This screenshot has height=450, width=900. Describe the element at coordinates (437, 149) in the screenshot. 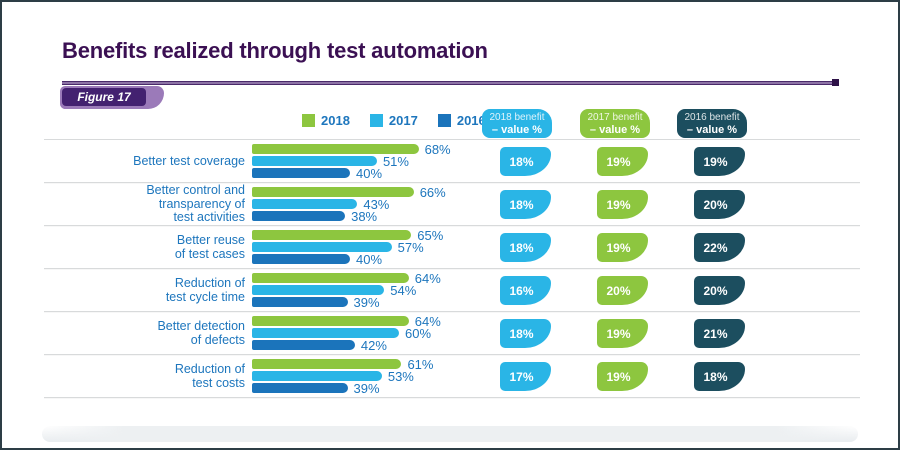

I see `bar-value-label-2018: 68%` at that location.